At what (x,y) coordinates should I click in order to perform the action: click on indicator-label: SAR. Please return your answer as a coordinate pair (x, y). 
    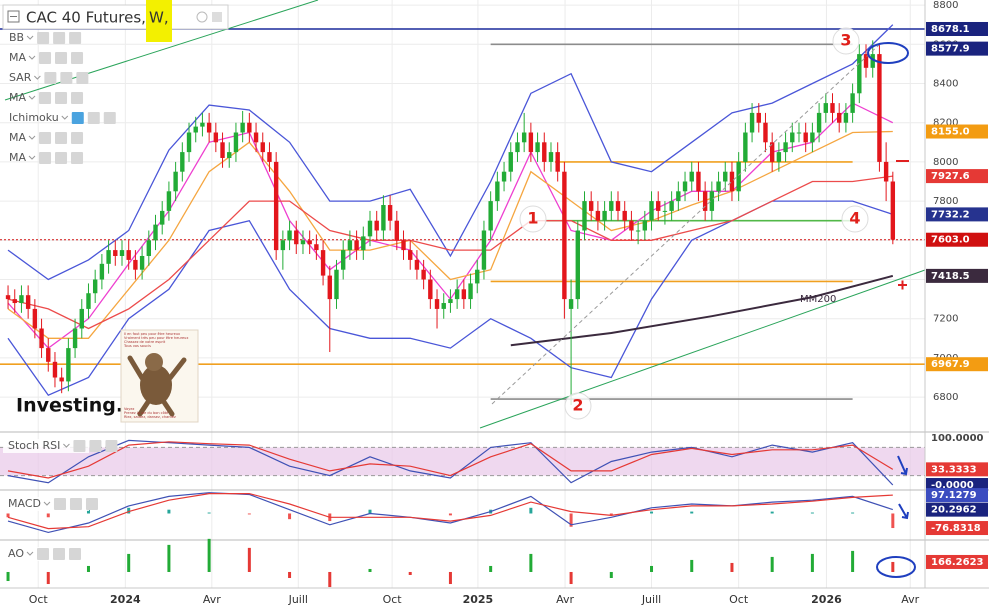
    Looking at the image, I should click on (20, 77).